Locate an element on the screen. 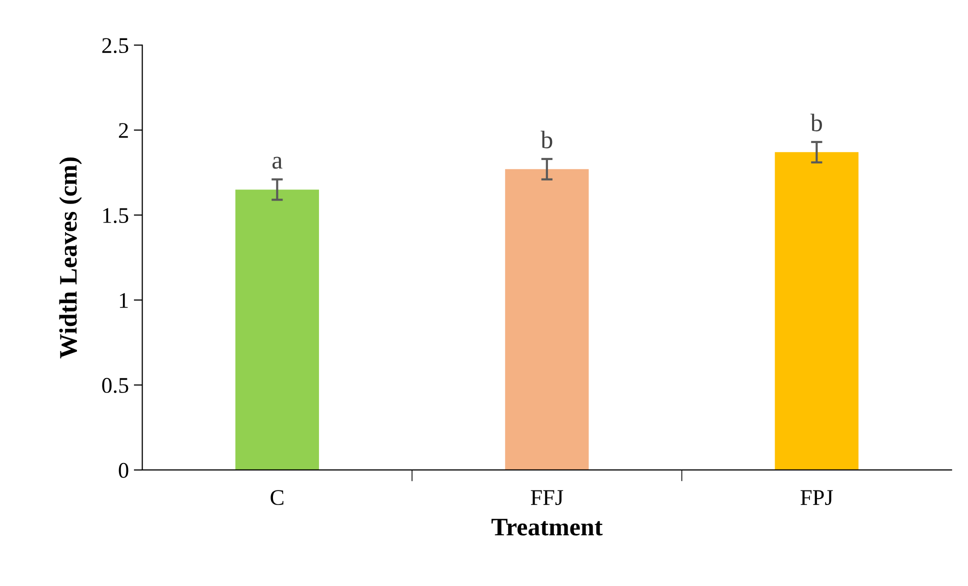 Image resolution: width=968 pixels, height=586 pixels. y-tick-label: 1.5 is located at coordinates (115, 216).